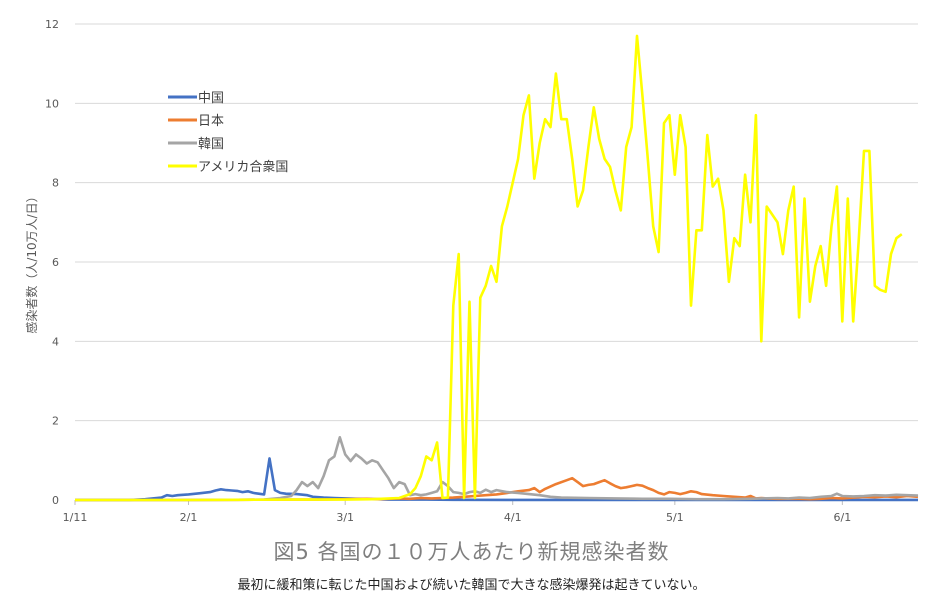 The height and width of the screenshot is (604, 943). What do you see at coordinates (243, 167) in the screenshot?
I see `legend-label: アメリカ合衆国` at bounding box center [243, 167].